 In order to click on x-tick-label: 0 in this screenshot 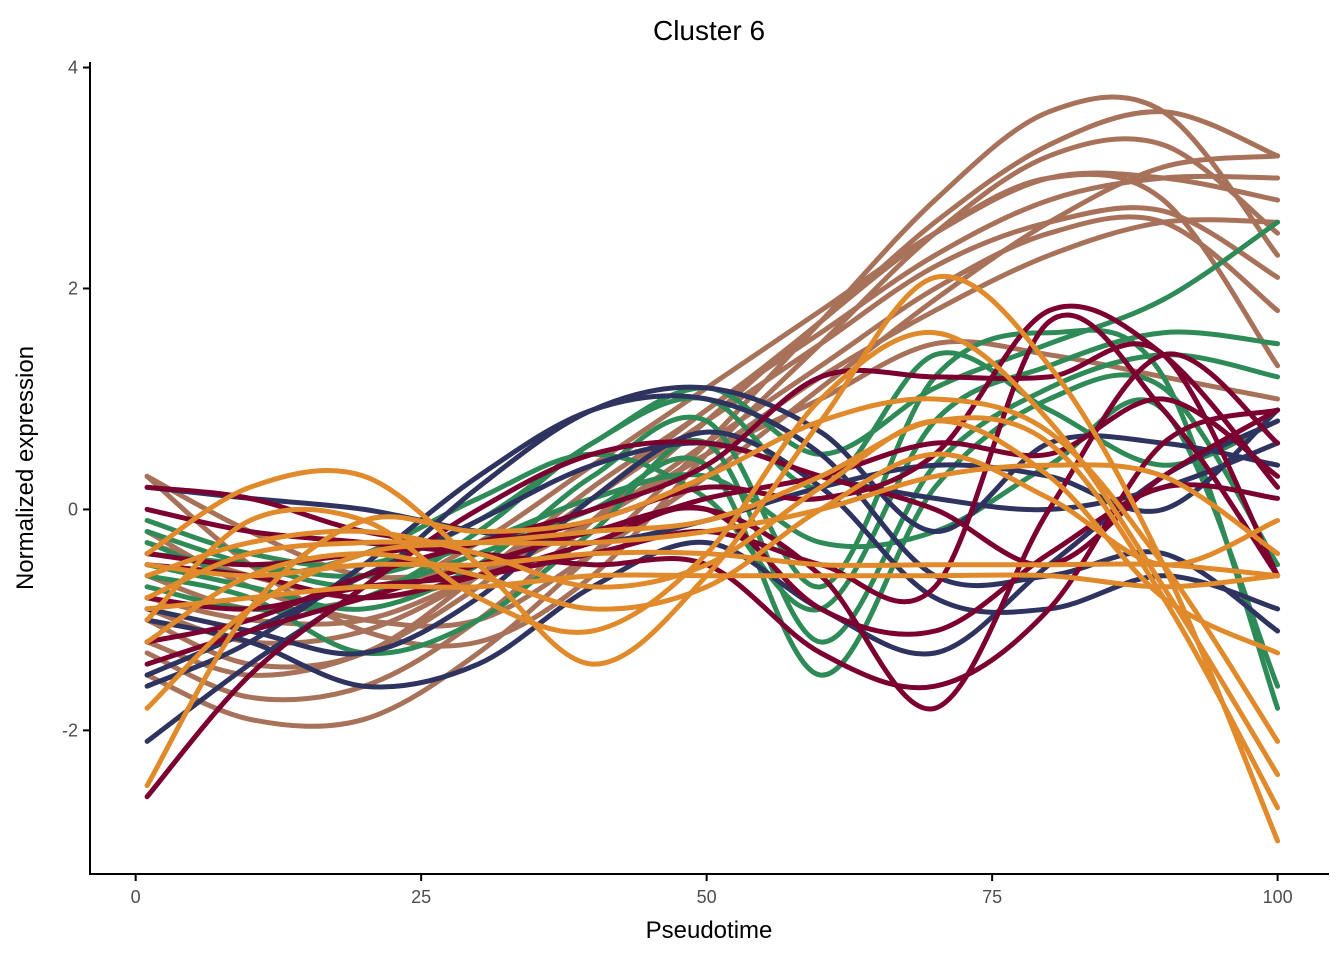, I will do `click(136, 897)`.